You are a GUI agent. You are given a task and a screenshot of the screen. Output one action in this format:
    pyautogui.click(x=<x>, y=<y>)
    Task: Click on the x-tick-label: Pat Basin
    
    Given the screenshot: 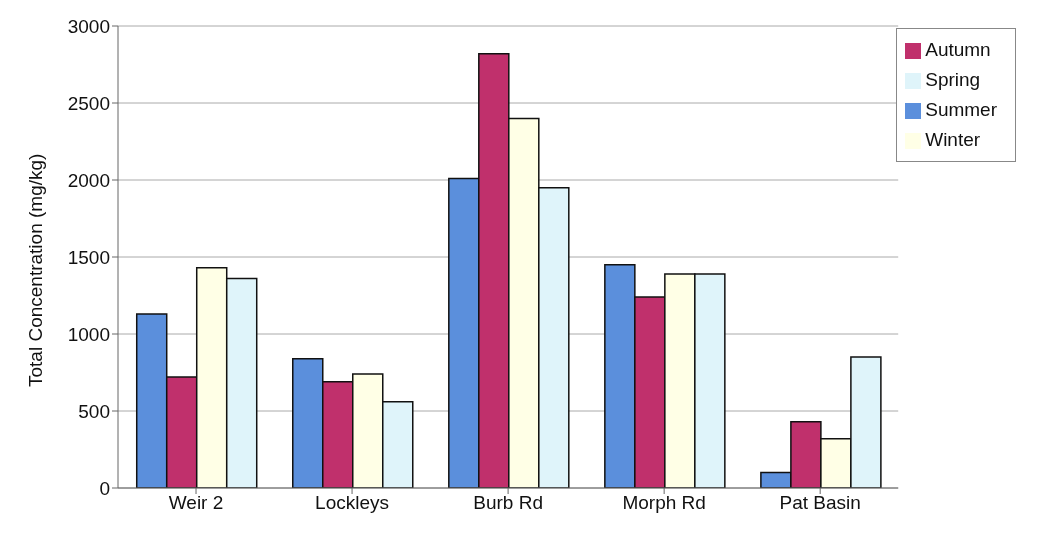 What is the action you would take?
    pyautogui.click(x=820, y=503)
    